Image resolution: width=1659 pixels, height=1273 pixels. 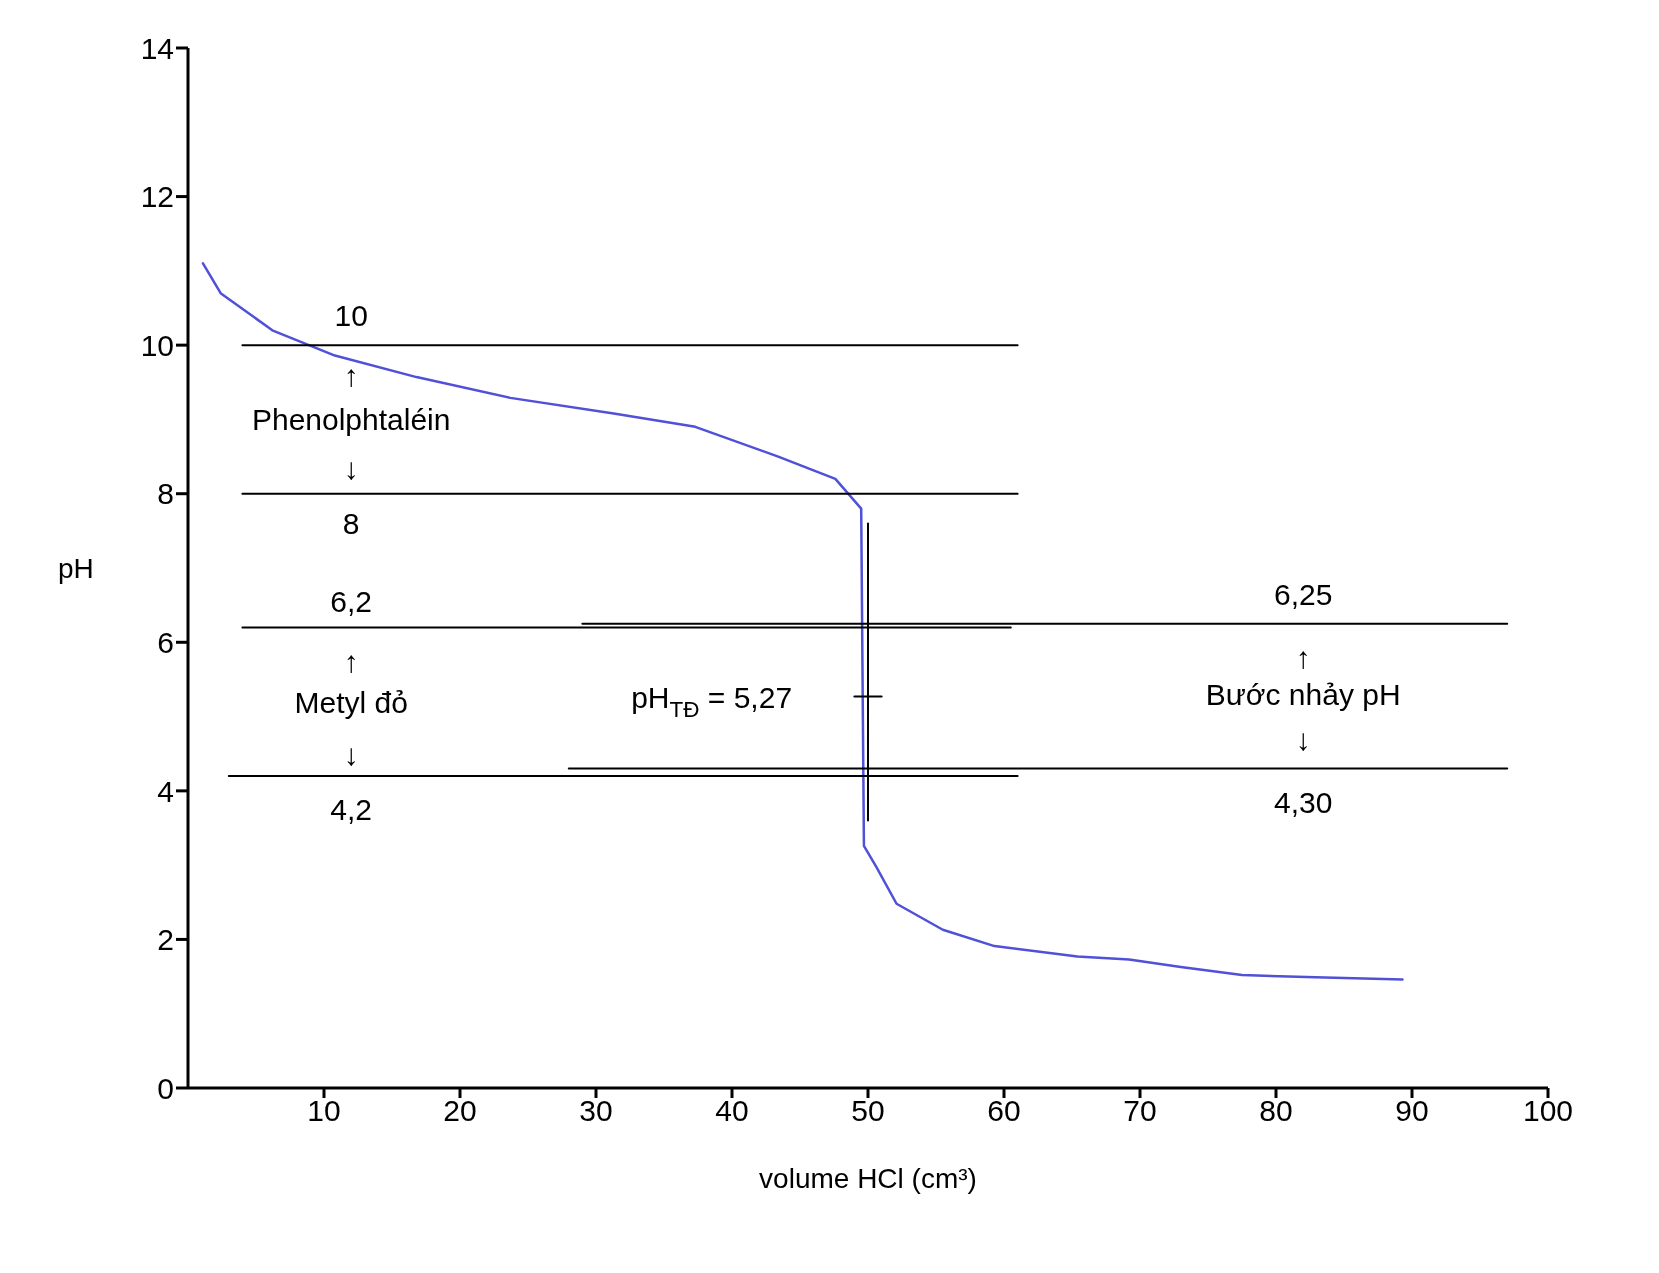 I want to click on annotation: 6,25, so click(x=1303, y=594).